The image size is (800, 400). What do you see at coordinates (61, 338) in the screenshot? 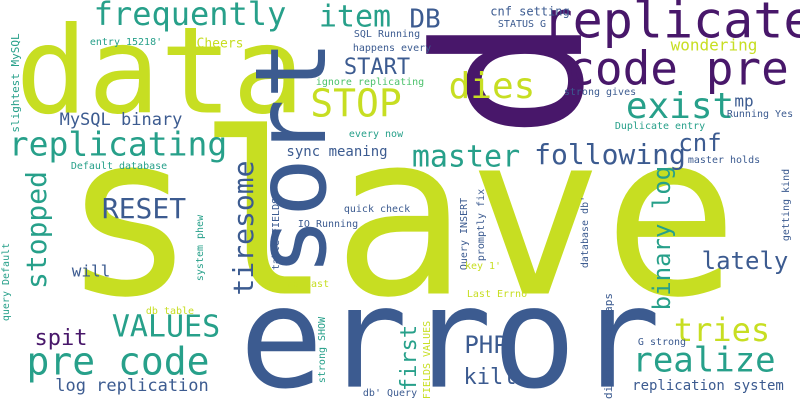
I see `word-spit: spit` at bounding box center [61, 338].